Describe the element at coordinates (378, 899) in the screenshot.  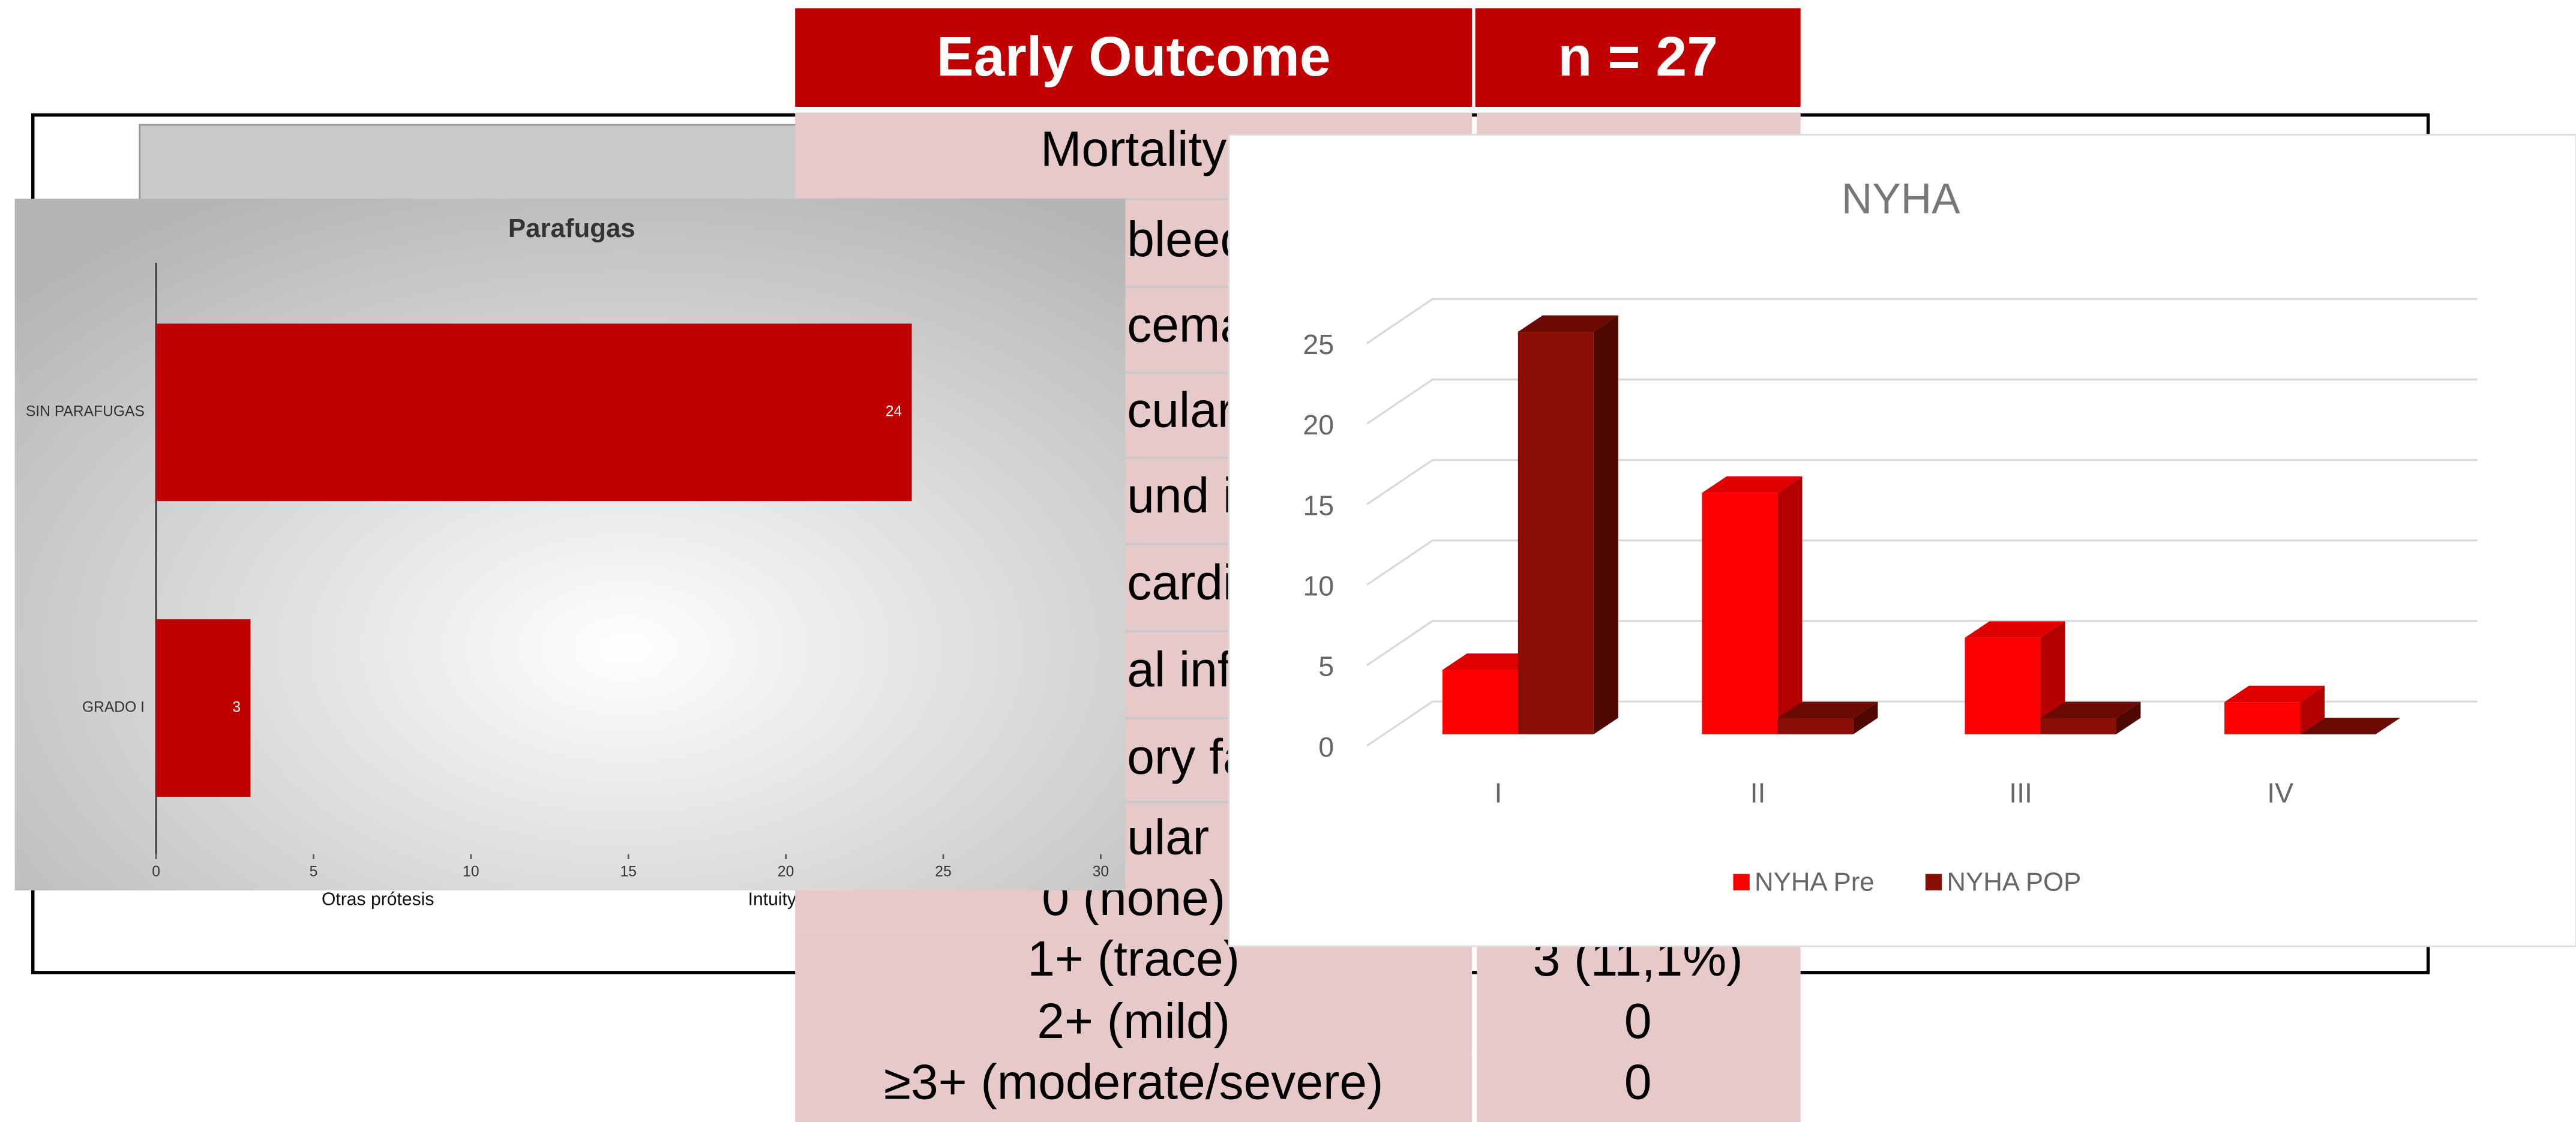
I see `category-label: Otras prótesis` at that location.